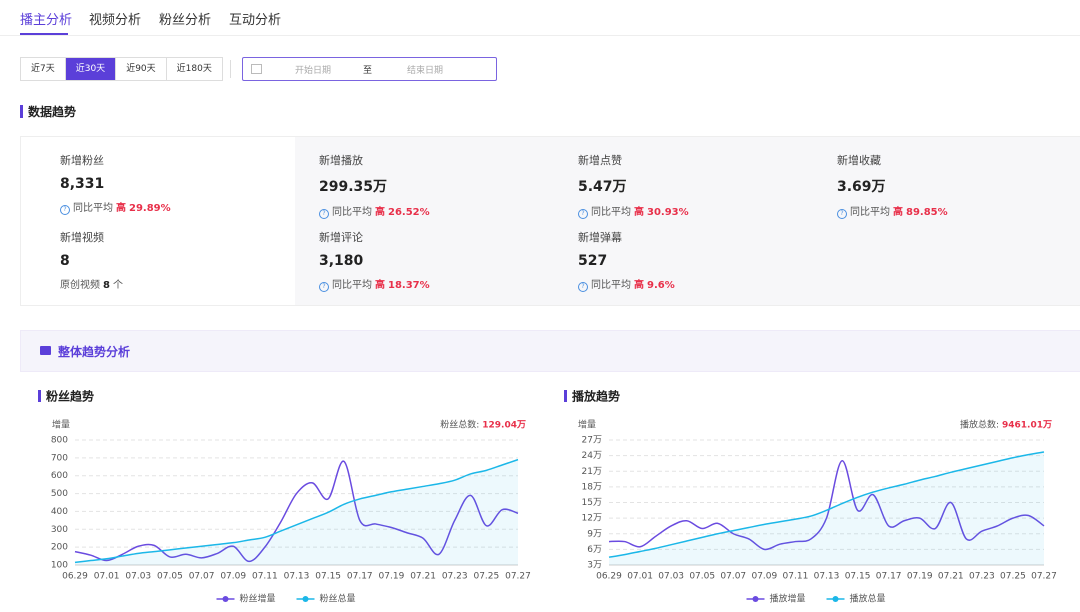  Describe the element at coordinates (374, 211) in the screenshot. I see `stat-compare: ? 同比平均高 26.52%` at that location.